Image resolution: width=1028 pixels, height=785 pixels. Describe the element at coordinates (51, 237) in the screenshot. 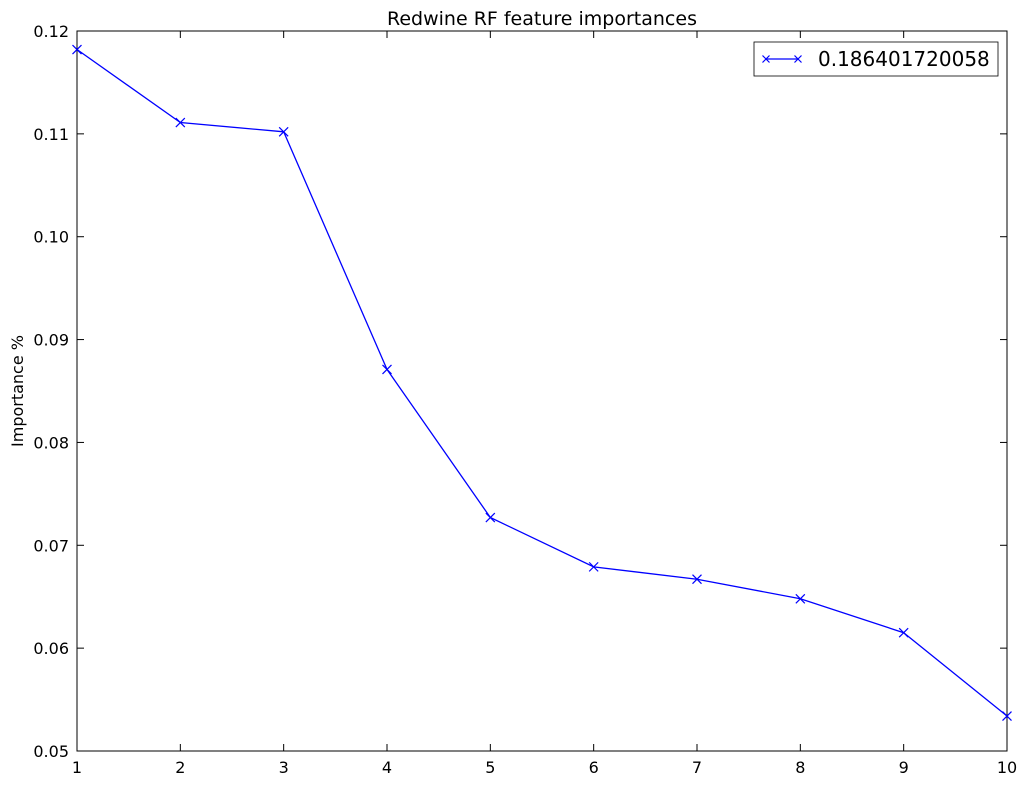

I see `y-tick-label: 0.10` at that location.